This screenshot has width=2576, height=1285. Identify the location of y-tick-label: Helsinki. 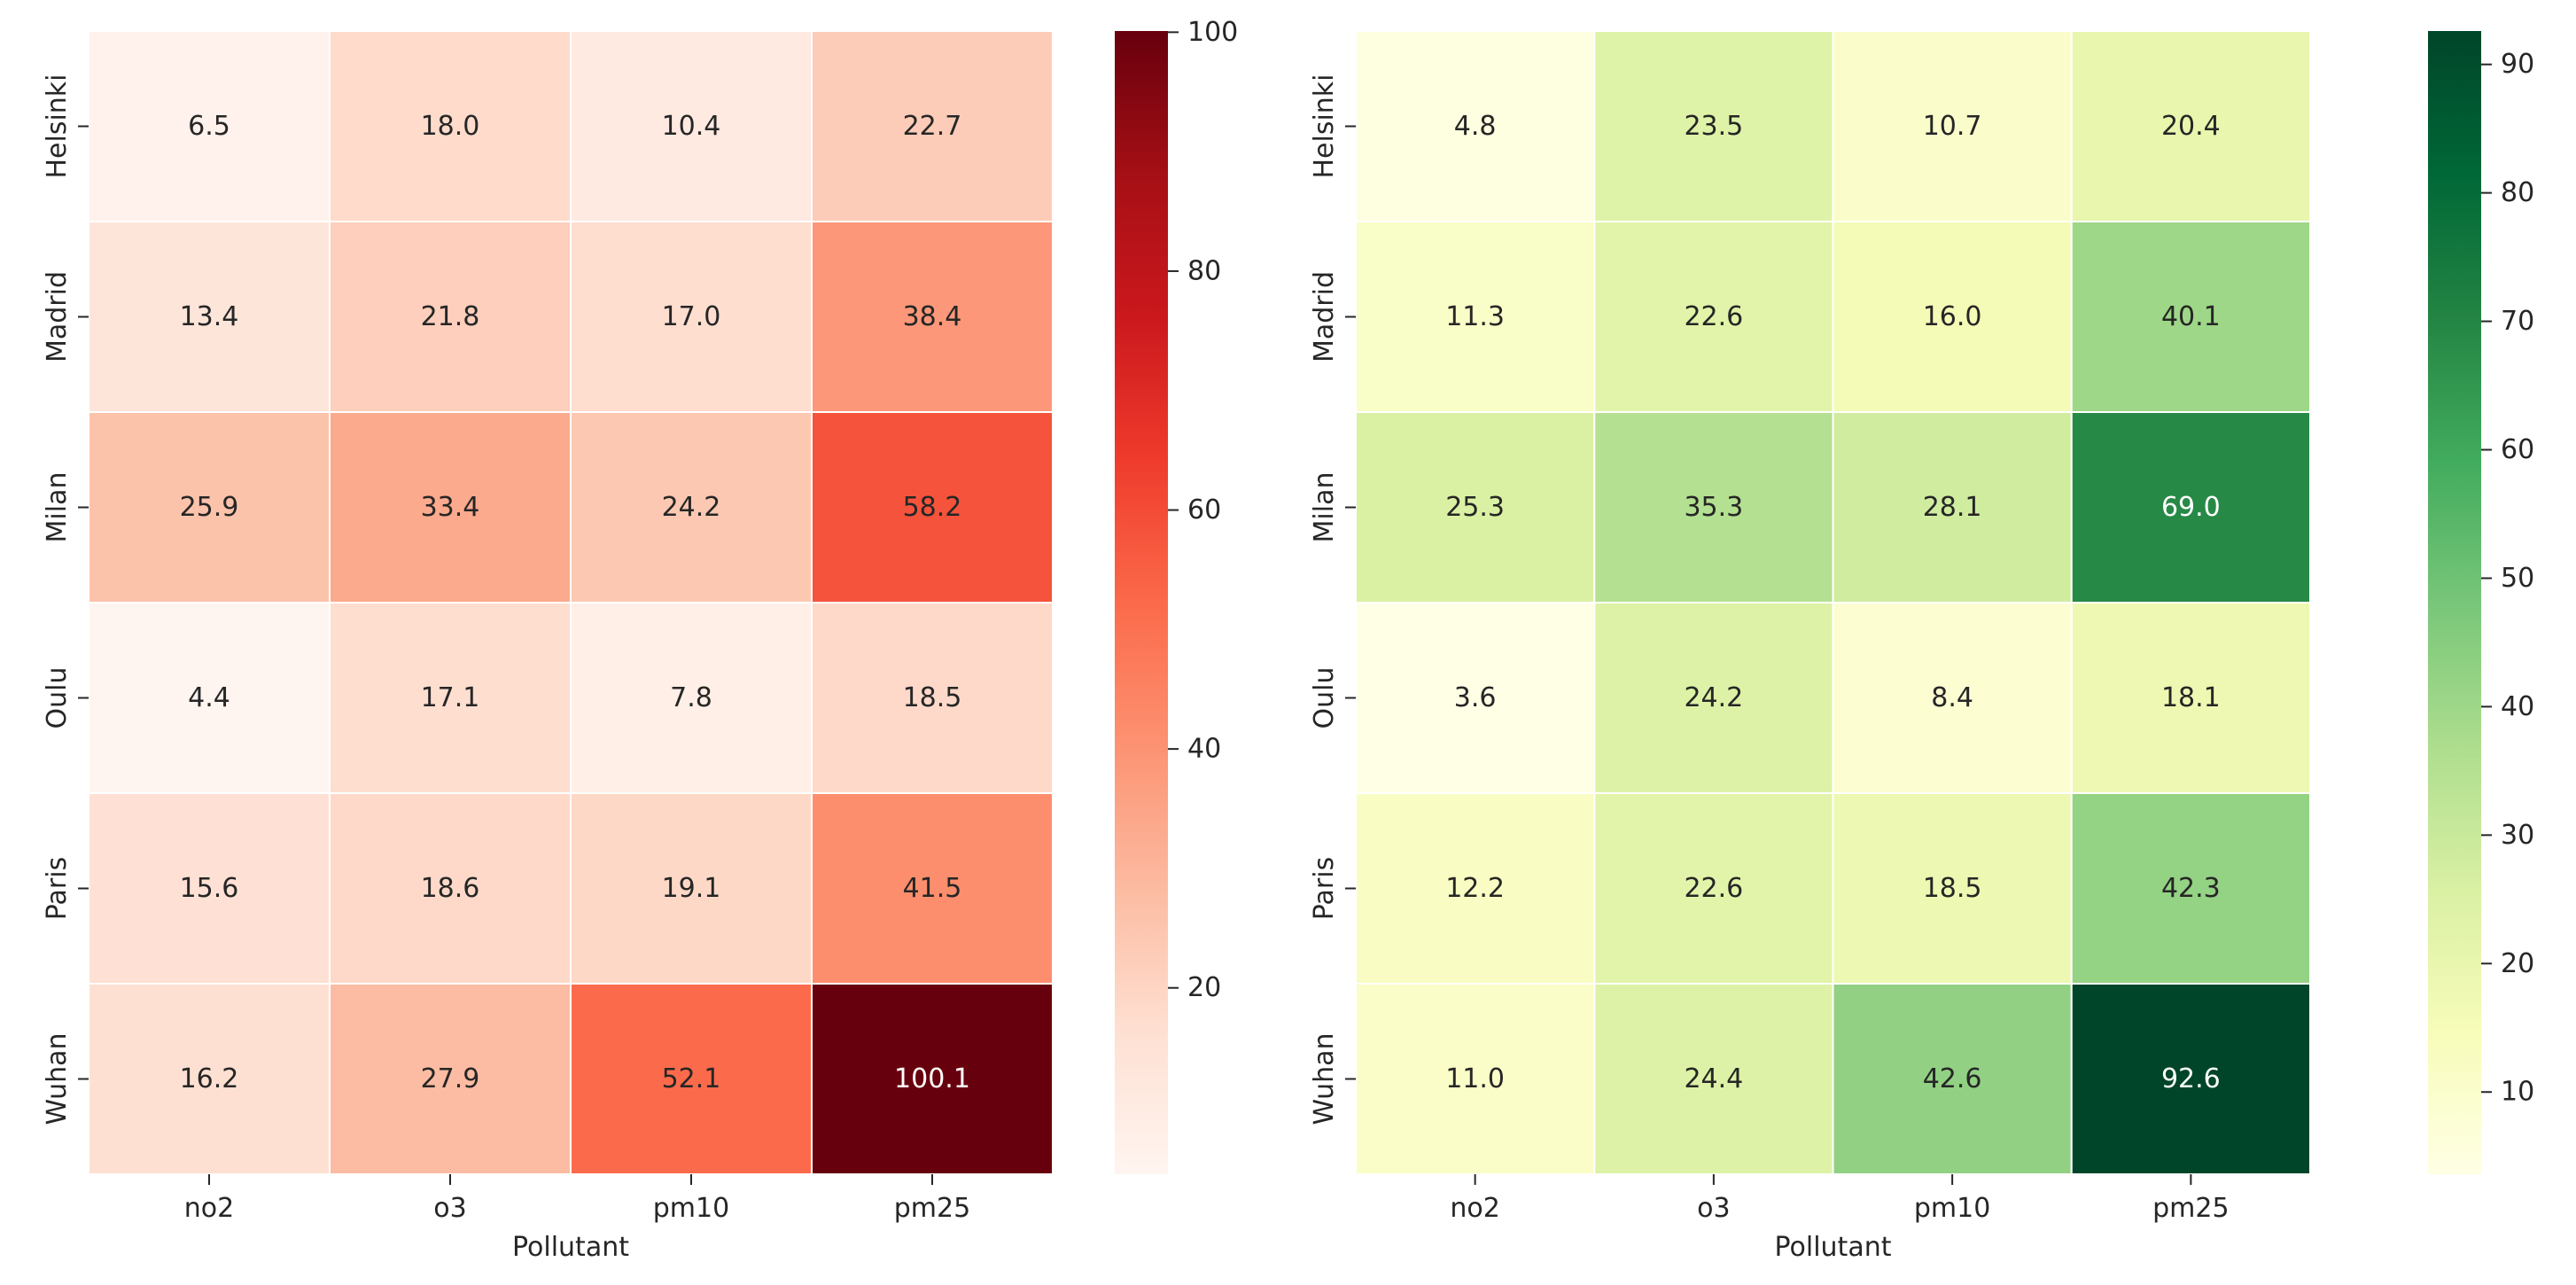
(1325, 126).